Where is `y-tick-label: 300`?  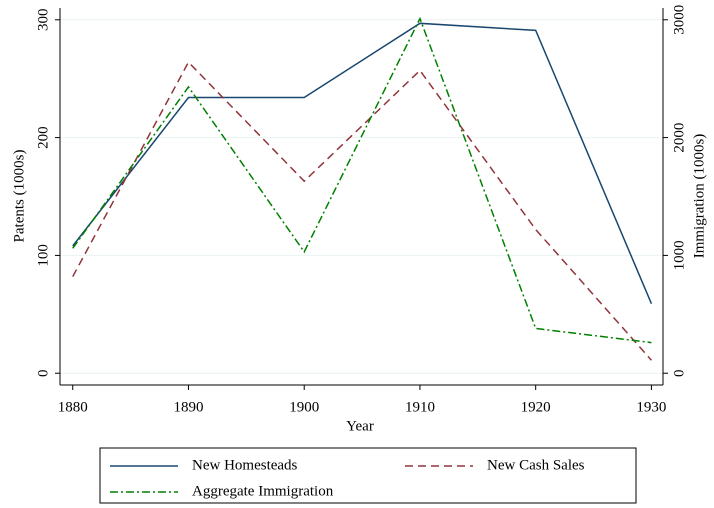
y-tick-label: 300 is located at coordinates (43, 20).